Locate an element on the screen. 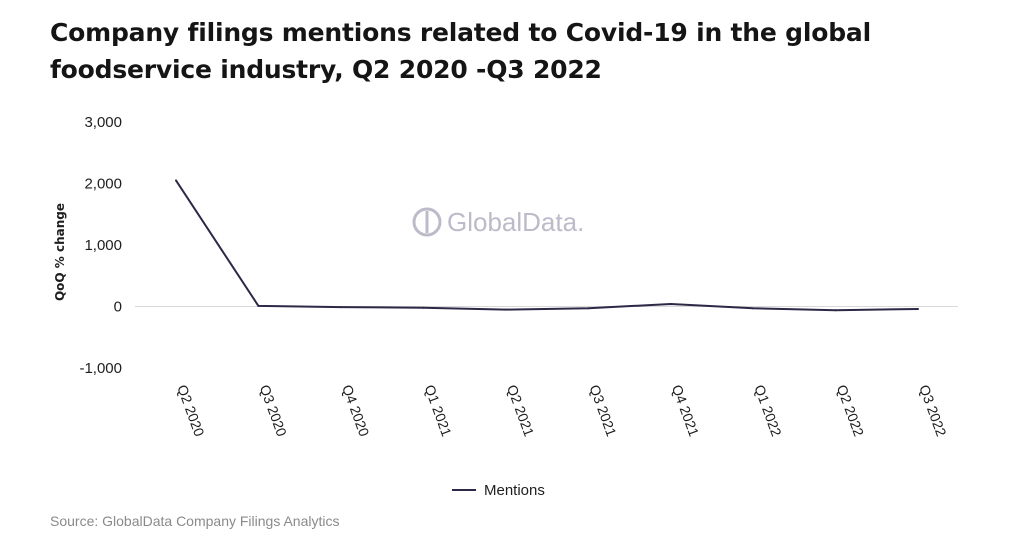 Image resolution: width=1024 pixels, height=554 pixels. x-tick-label: Q3 2022 is located at coordinates (932, 411).